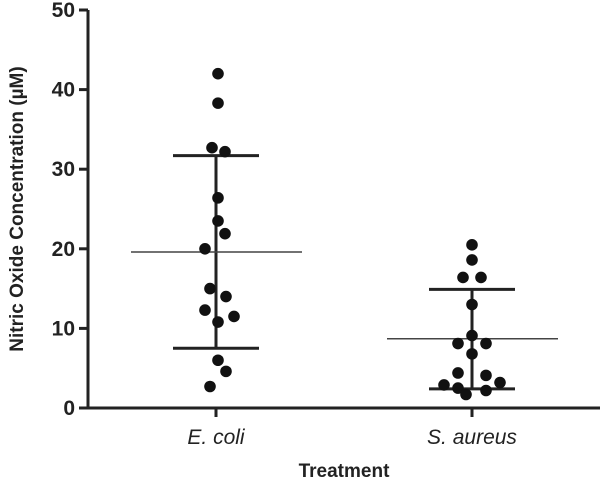  I want to click on y-tick-label-50: 50, so click(63, 11).